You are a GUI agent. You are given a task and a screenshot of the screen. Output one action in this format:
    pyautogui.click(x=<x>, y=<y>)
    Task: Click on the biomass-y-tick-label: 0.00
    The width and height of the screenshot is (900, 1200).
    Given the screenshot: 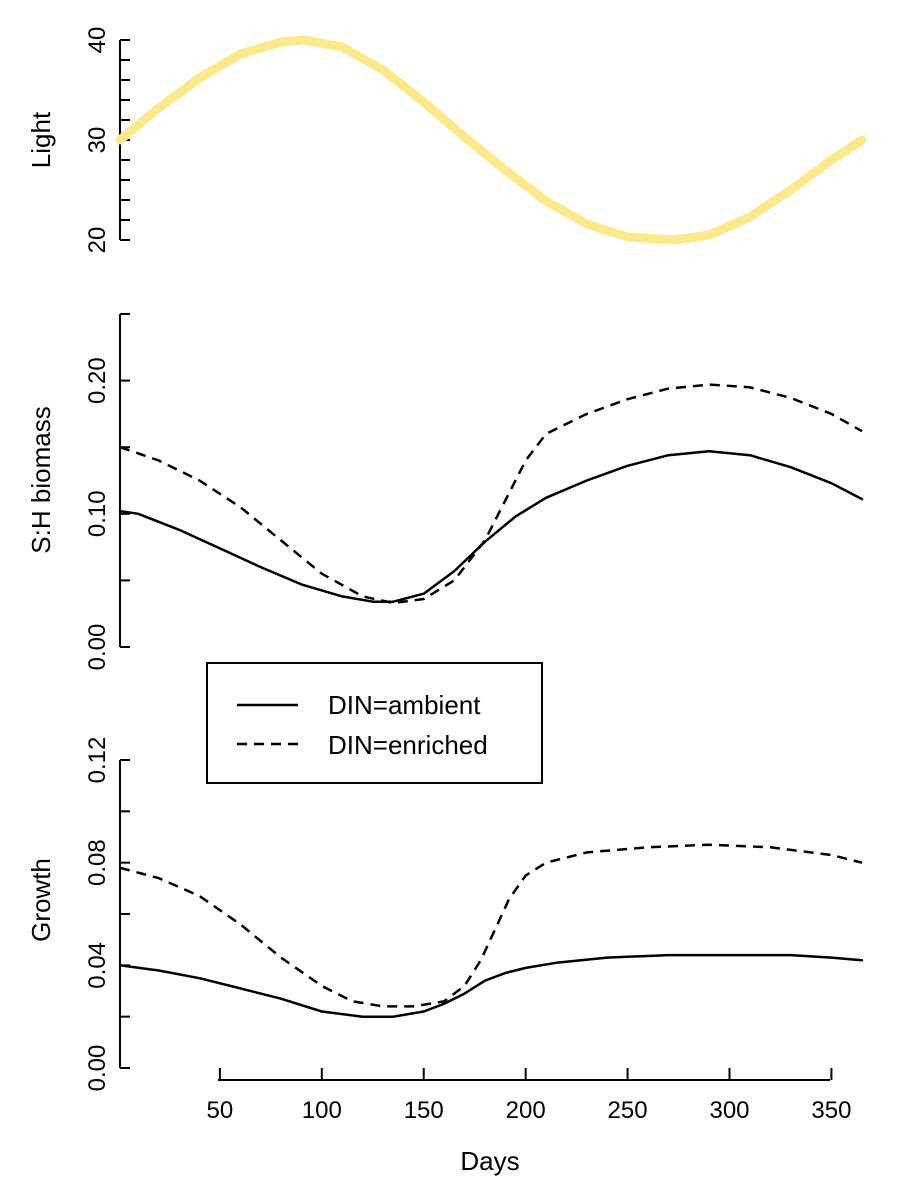 What is the action you would take?
    pyautogui.click(x=97, y=647)
    